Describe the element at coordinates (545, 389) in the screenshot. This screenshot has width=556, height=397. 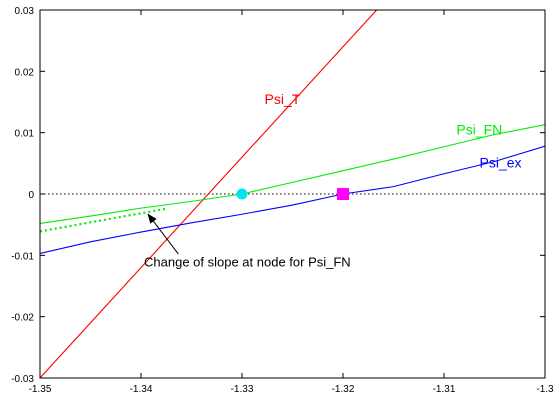
I see `x-tick-label: -1.3` at that location.